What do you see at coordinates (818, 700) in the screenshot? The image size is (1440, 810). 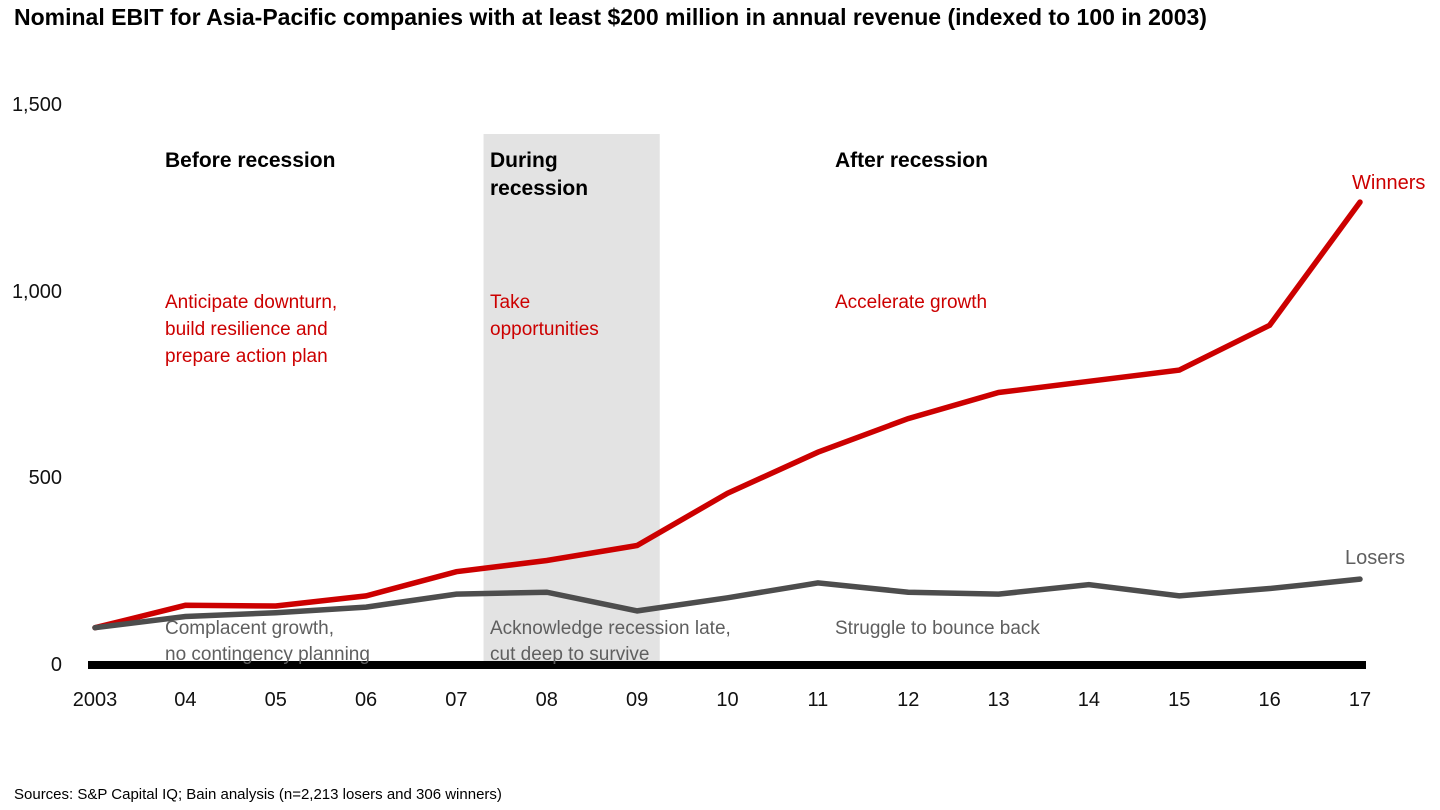 I see `x-axis-label: 11` at bounding box center [818, 700].